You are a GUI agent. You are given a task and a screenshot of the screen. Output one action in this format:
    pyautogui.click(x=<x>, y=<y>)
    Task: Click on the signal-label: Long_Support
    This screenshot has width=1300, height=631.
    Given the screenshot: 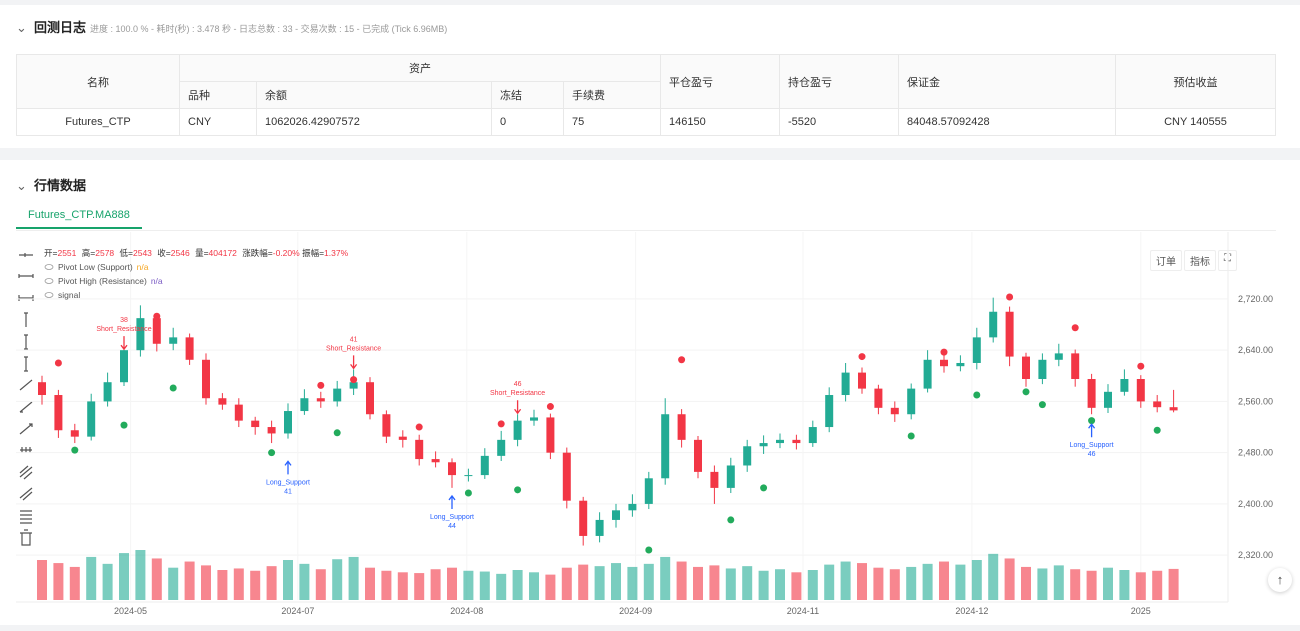 What is the action you would take?
    pyautogui.click(x=1092, y=445)
    